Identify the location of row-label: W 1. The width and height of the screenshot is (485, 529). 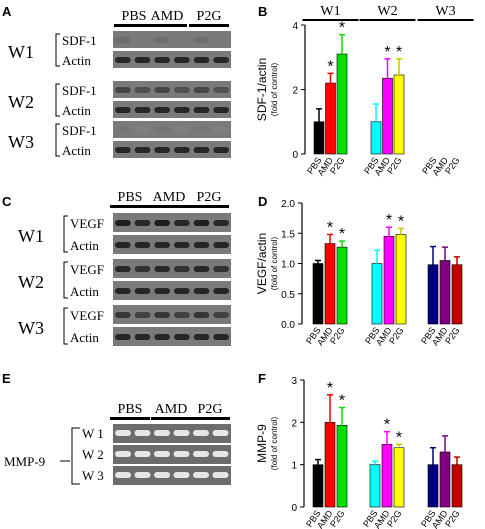
(93, 433).